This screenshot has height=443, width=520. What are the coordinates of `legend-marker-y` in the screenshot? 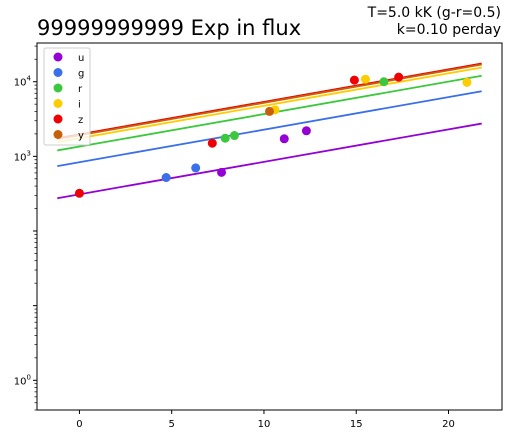 It's located at (58, 134).